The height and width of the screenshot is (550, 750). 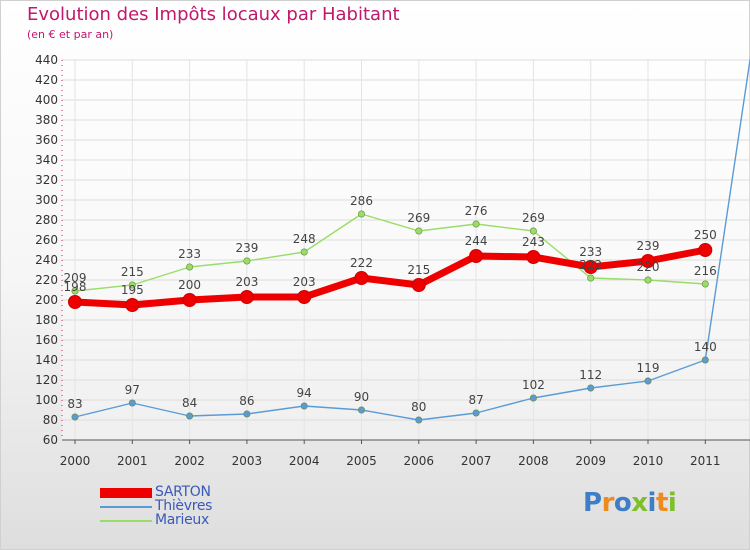 What do you see at coordinates (705, 461) in the screenshot?
I see `x-tick-label: 2011` at bounding box center [705, 461].